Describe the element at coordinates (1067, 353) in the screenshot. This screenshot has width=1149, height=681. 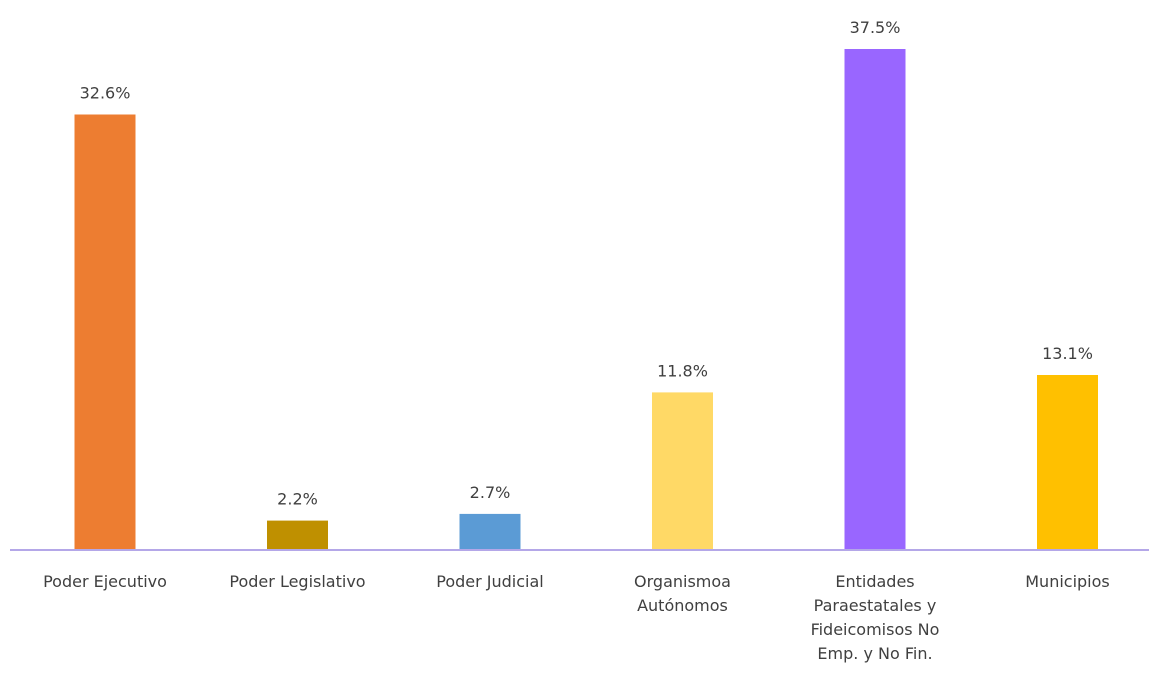
I see `data-label: 13.1%` at that location.